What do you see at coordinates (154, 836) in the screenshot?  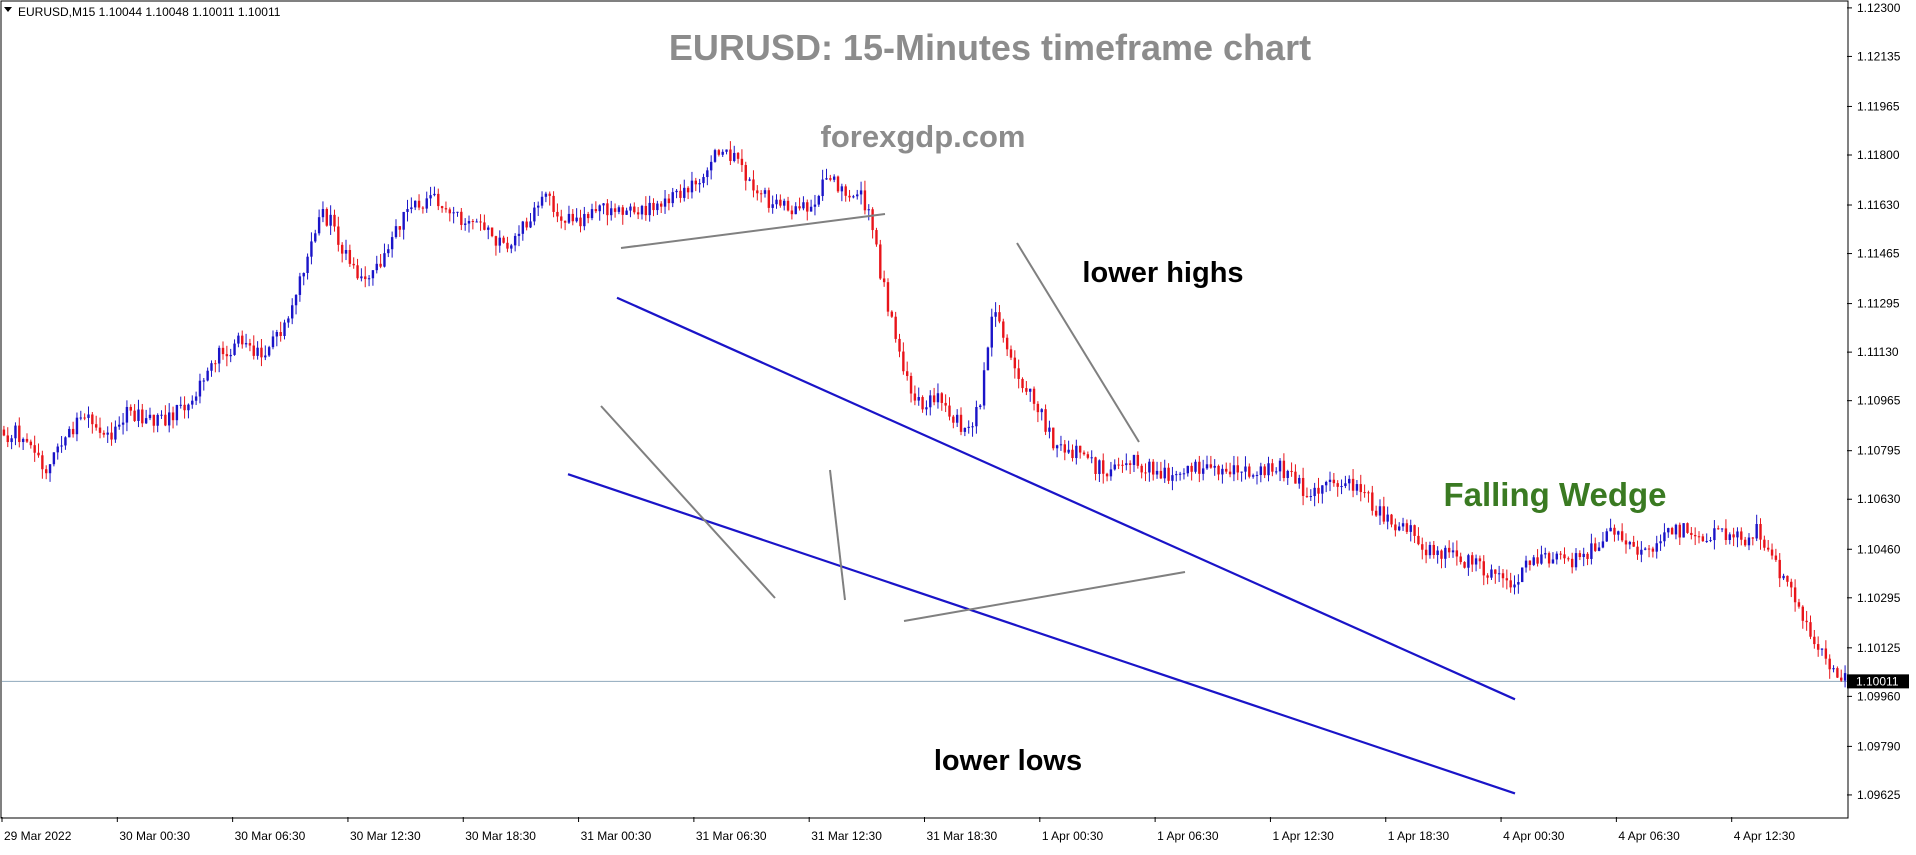 I see `x-tick-label: 30 Mar 00:30` at bounding box center [154, 836].